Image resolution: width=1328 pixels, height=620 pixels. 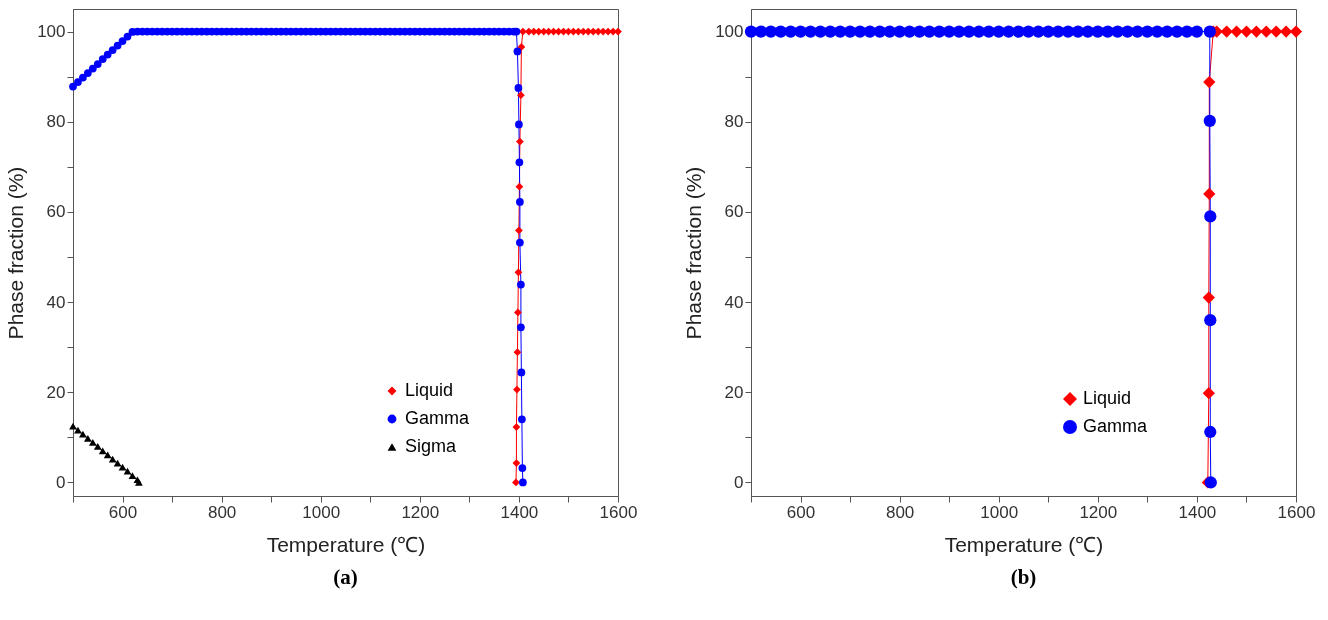 I want to click on text: (a), so click(x=345, y=577).